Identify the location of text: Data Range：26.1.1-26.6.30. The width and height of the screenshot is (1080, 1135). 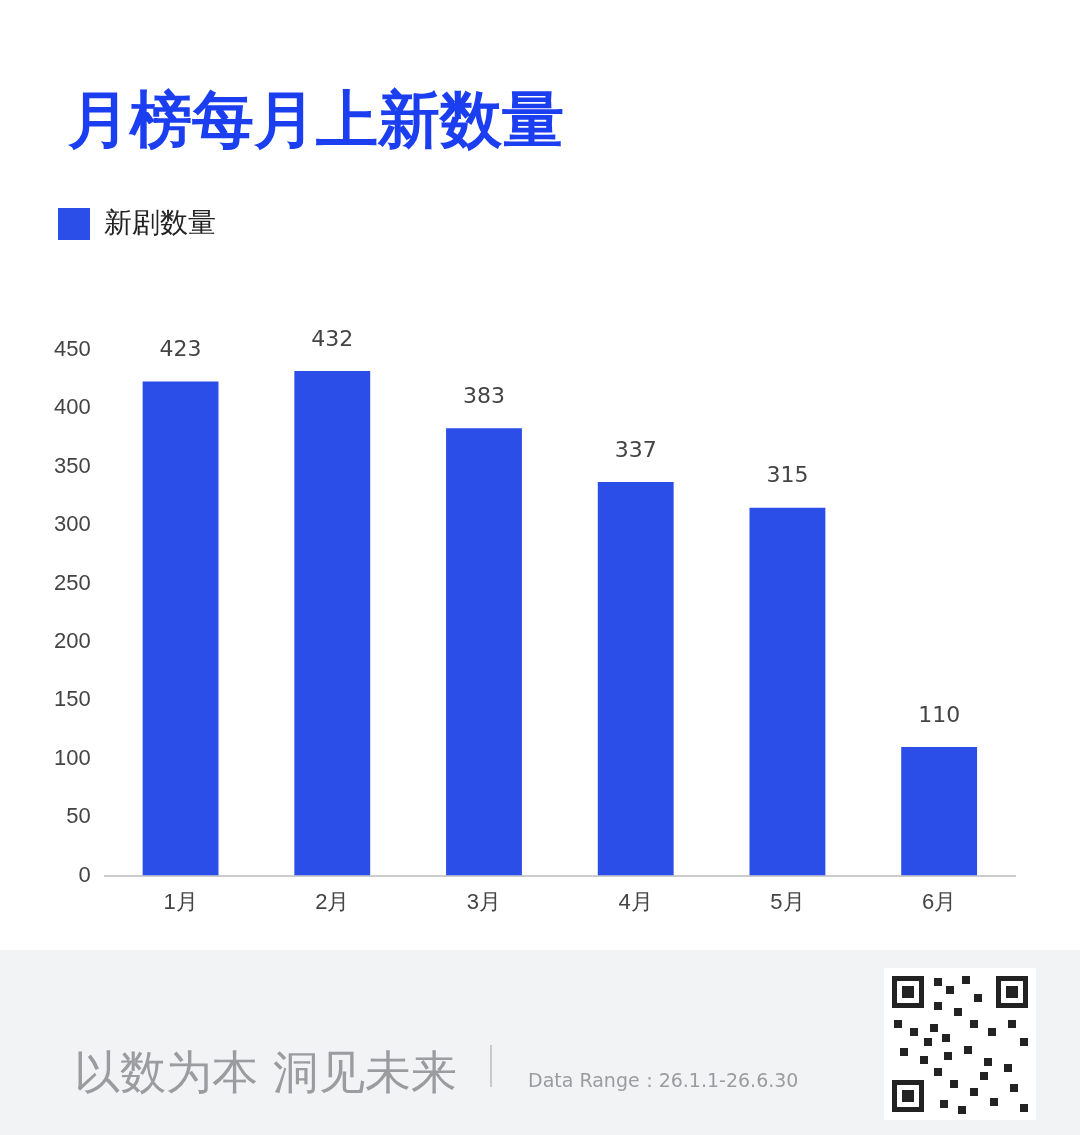
(663, 1080).